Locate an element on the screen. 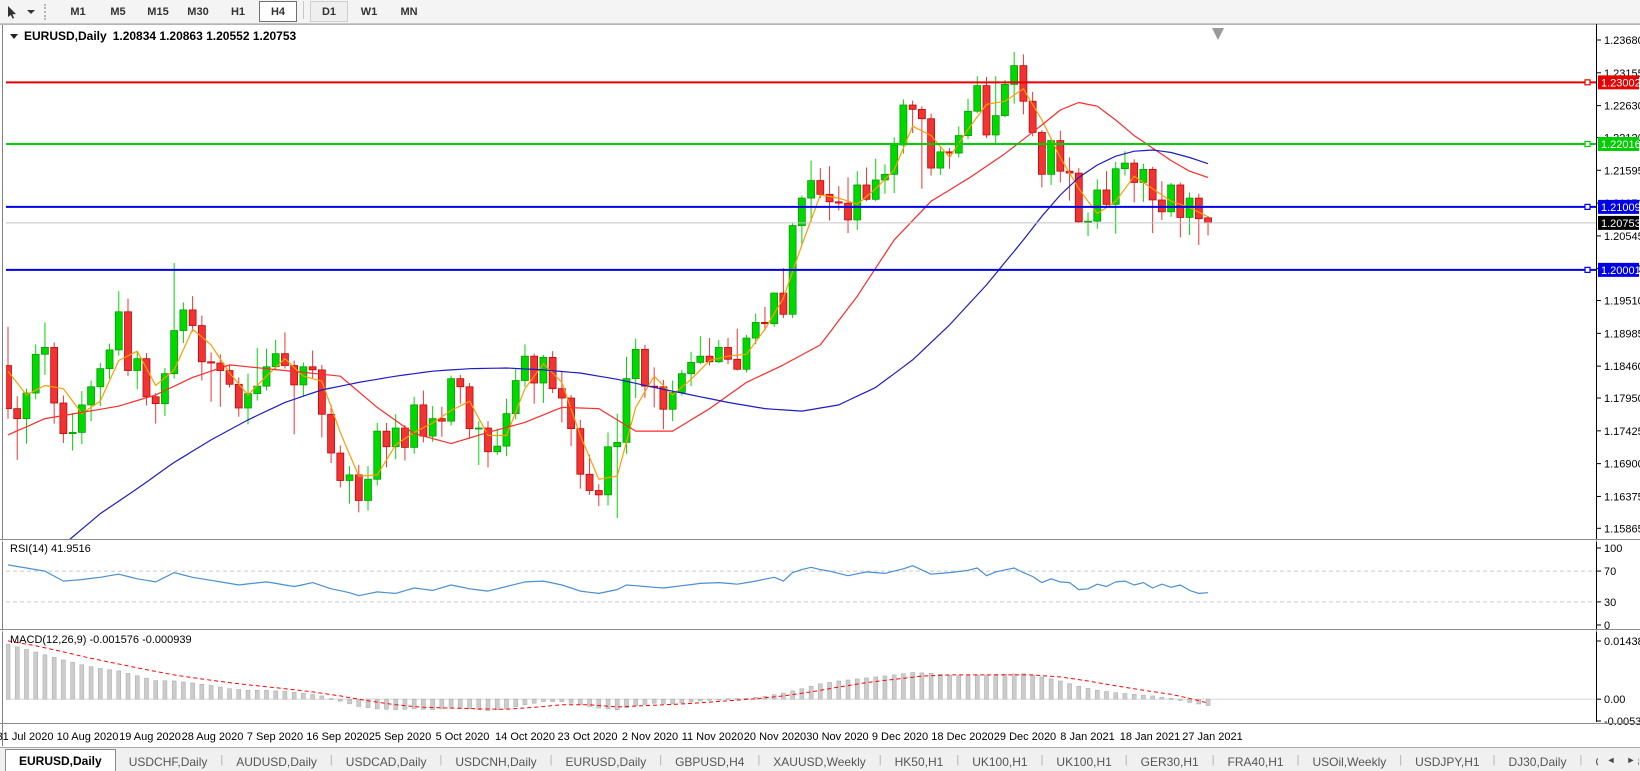  price-label-1.20001: 1.20001 is located at coordinates (1619, 269).